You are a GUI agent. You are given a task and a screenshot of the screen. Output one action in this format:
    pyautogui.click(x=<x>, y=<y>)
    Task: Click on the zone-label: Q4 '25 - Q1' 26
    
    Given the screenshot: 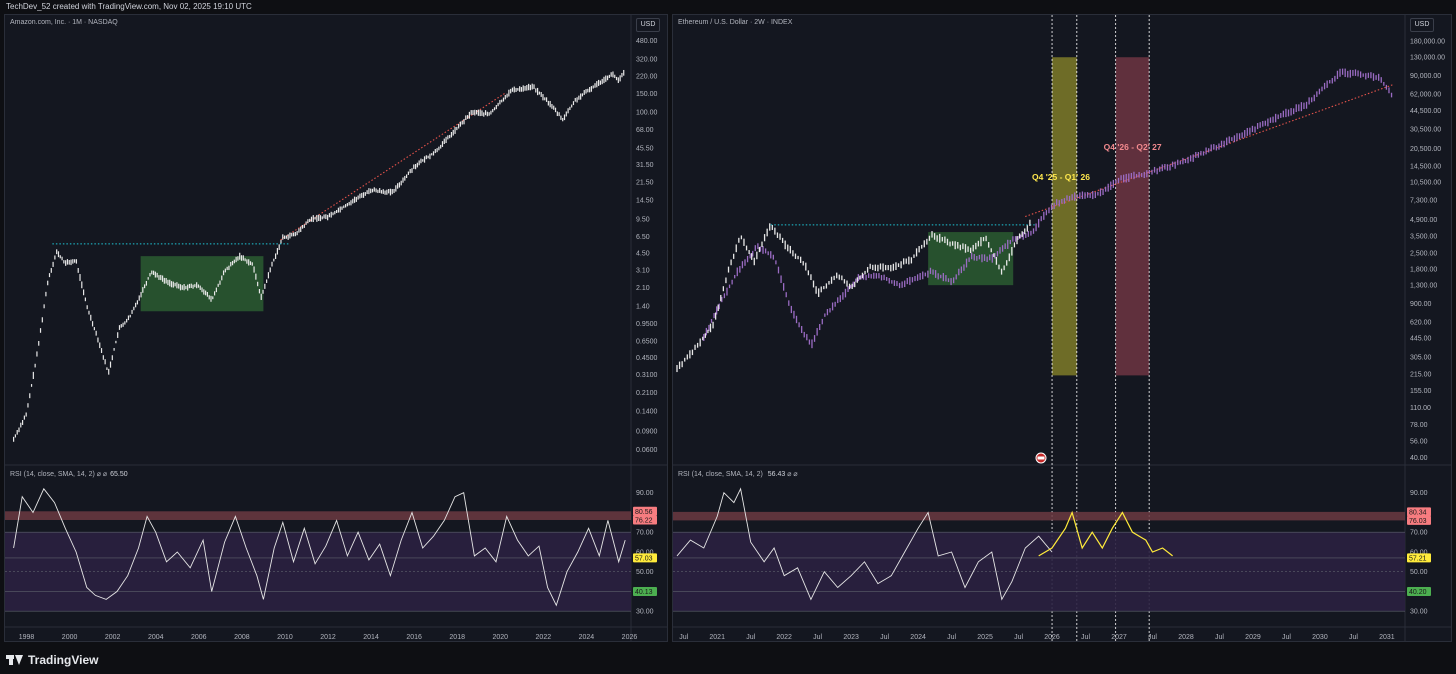 What is the action you would take?
    pyautogui.click(x=1061, y=177)
    